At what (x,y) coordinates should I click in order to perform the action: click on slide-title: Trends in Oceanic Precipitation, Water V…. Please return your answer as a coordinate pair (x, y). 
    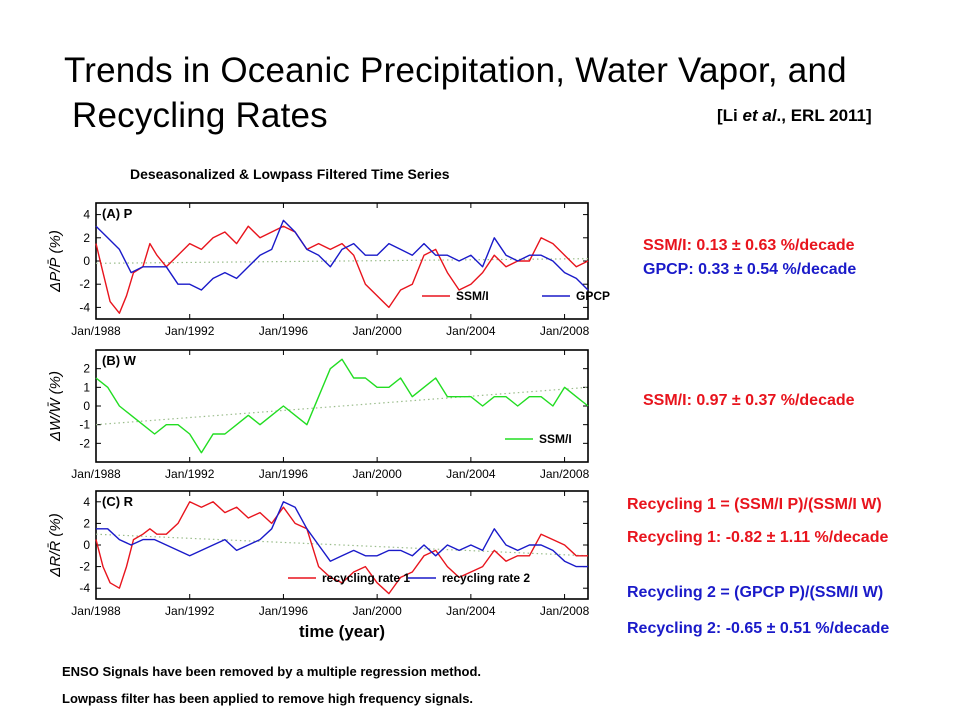
    Looking at the image, I should click on (455, 93).